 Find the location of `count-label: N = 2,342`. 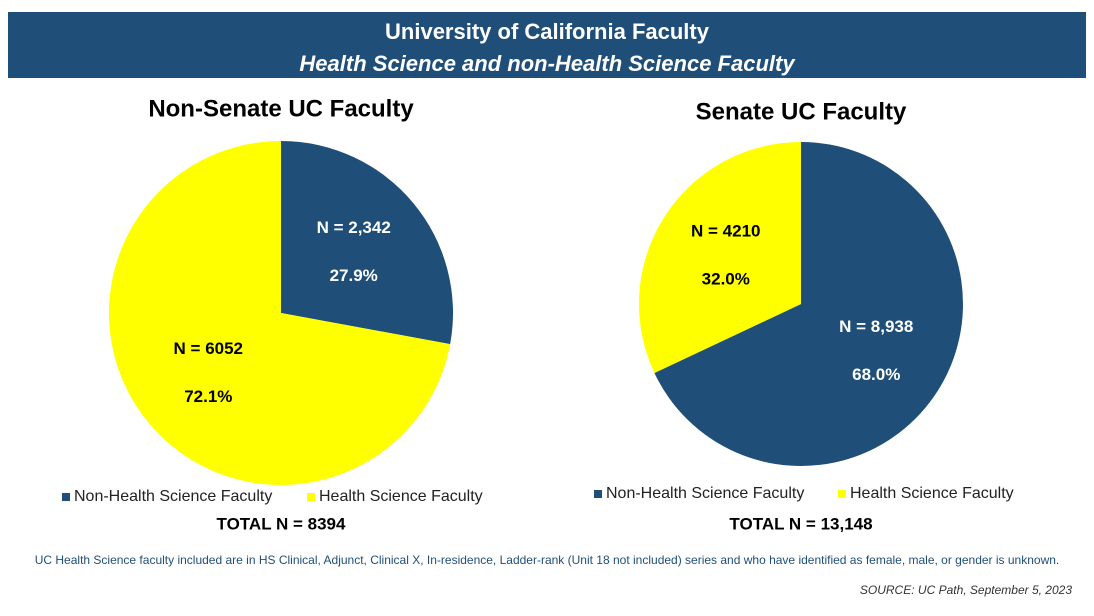

count-label: N = 2,342 is located at coordinates (354, 227).